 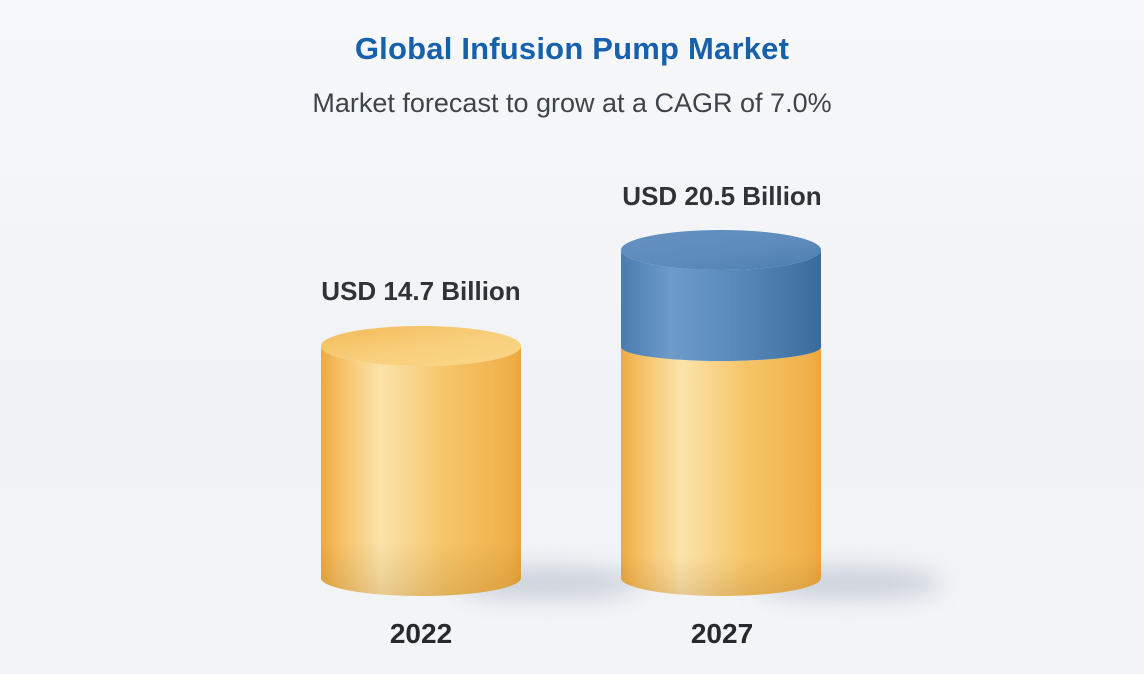 I want to click on cylinder-2027-top, so click(x=721, y=250).